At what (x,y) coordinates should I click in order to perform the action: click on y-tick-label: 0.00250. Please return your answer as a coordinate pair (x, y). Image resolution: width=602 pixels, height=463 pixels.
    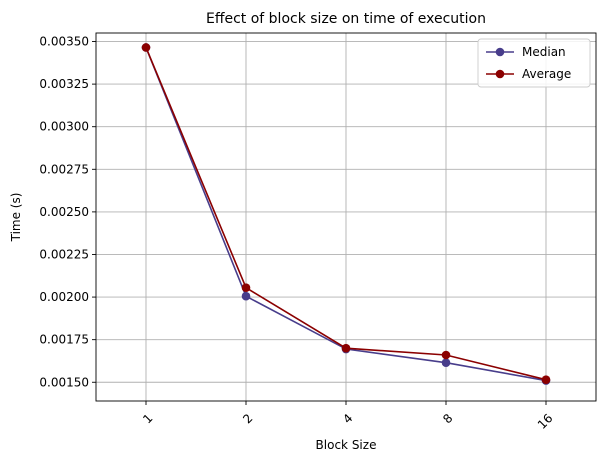
    Looking at the image, I should click on (64, 212).